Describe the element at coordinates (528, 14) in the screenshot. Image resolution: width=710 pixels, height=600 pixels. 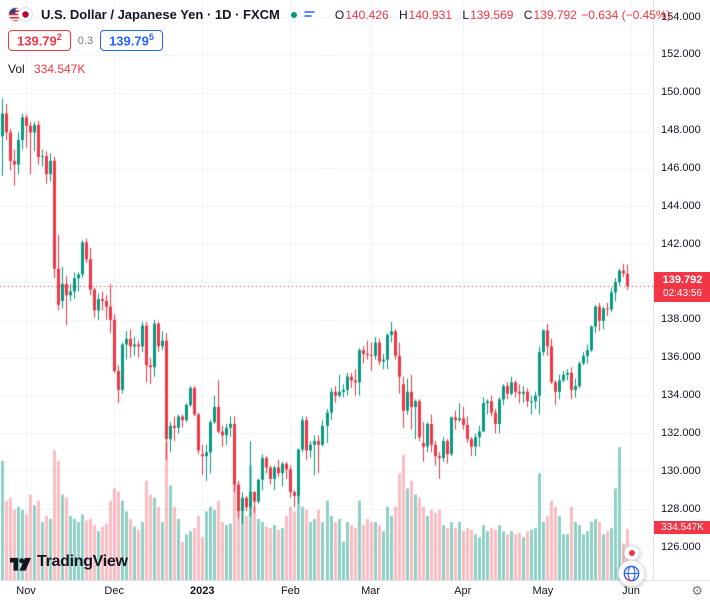
I see `close-label: C` at that location.